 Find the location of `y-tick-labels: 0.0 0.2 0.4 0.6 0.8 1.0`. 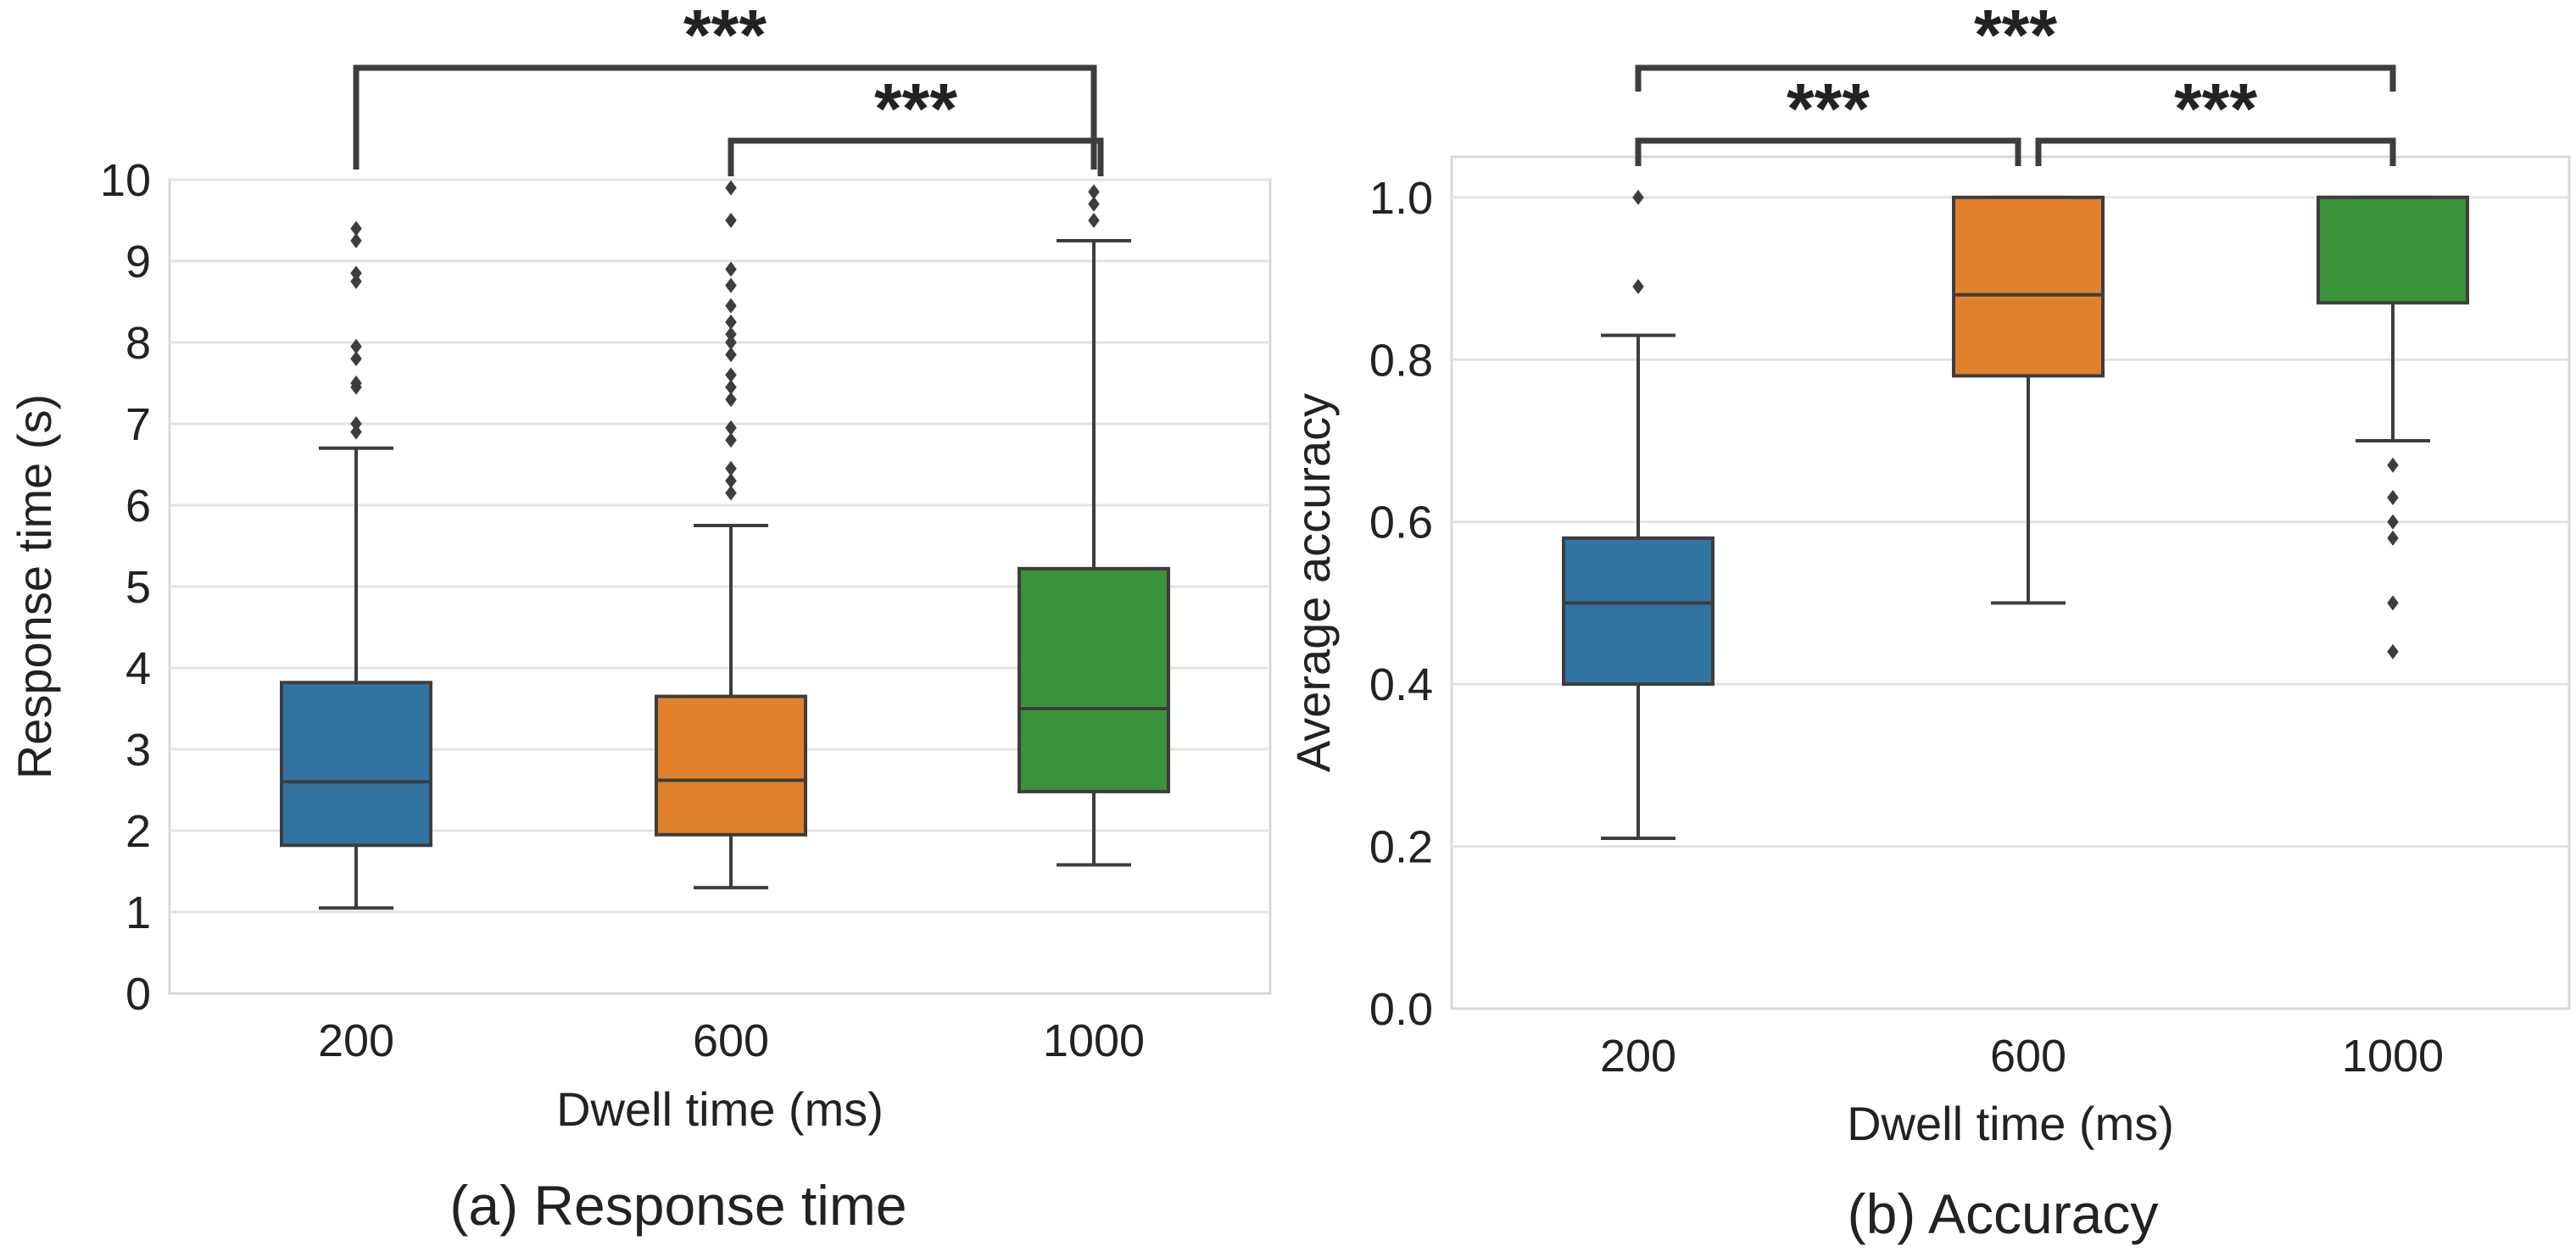

y-tick-labels: 0.0 0.2 0.4 0.6 0.8 1.0 is located at coordinates (1401, 604).